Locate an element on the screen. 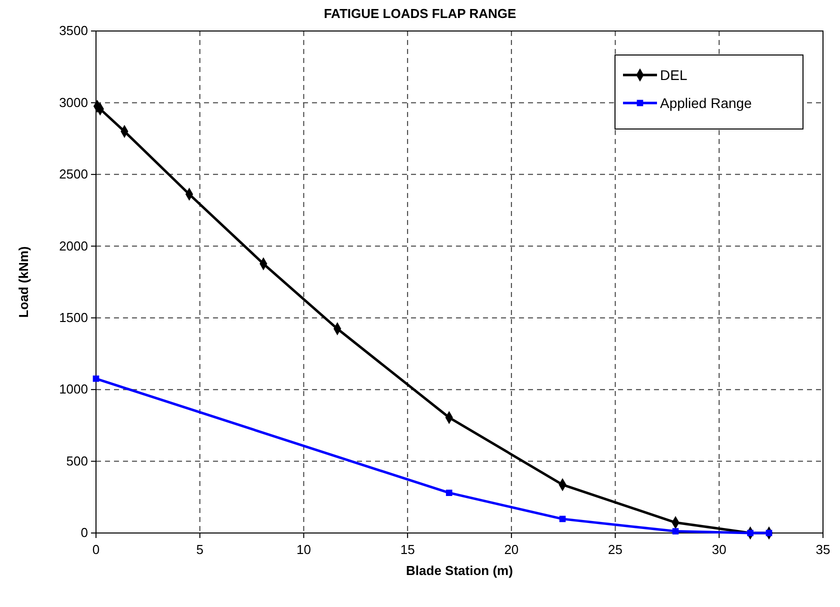  y-tick-label: 3000 is located at coordinates (73, 102).